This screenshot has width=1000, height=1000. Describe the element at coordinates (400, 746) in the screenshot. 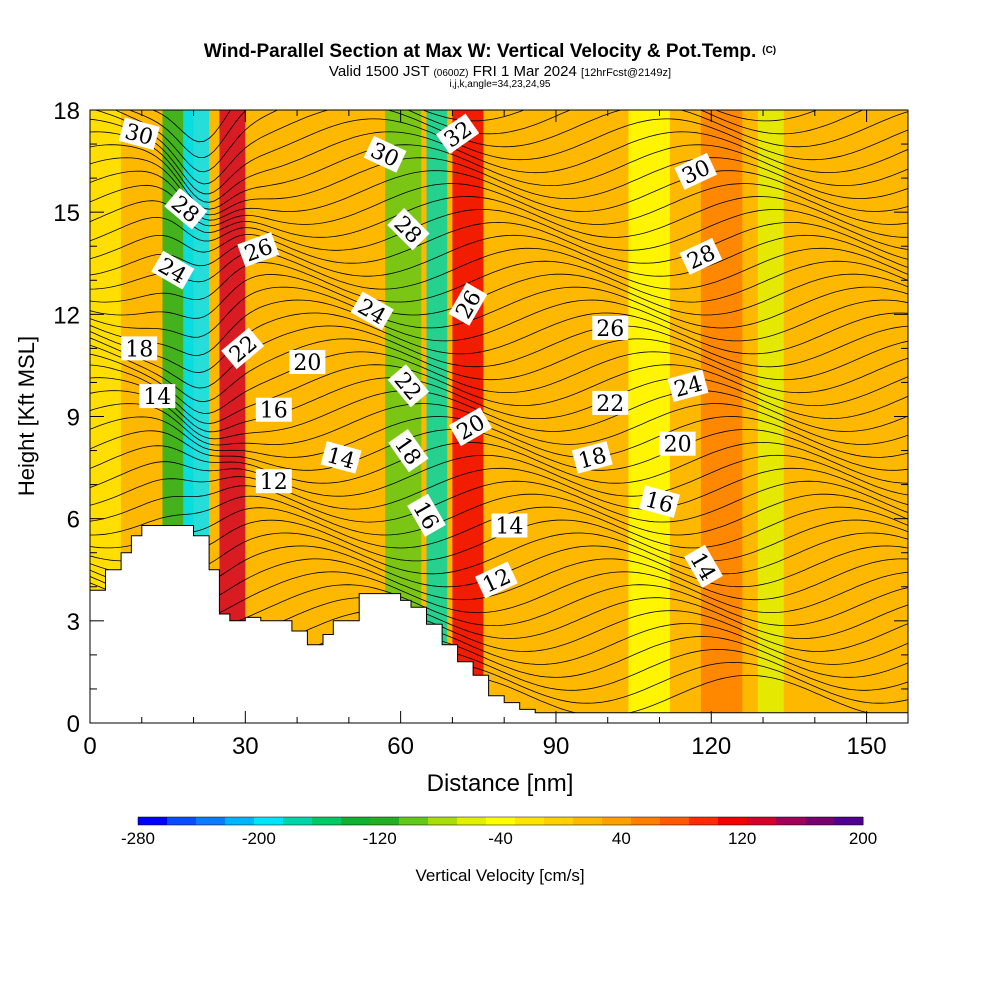

I see `x-tick-label: 60` at that location.